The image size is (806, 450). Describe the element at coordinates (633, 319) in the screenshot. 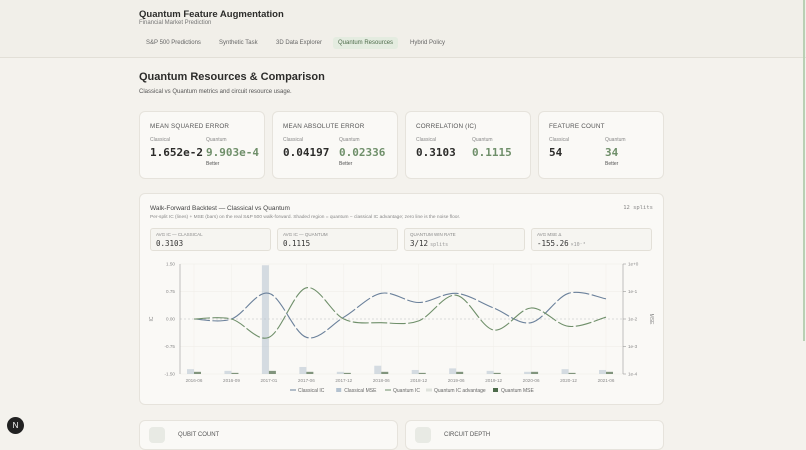

I see `y2-tick-label: 1e-2` at that location.